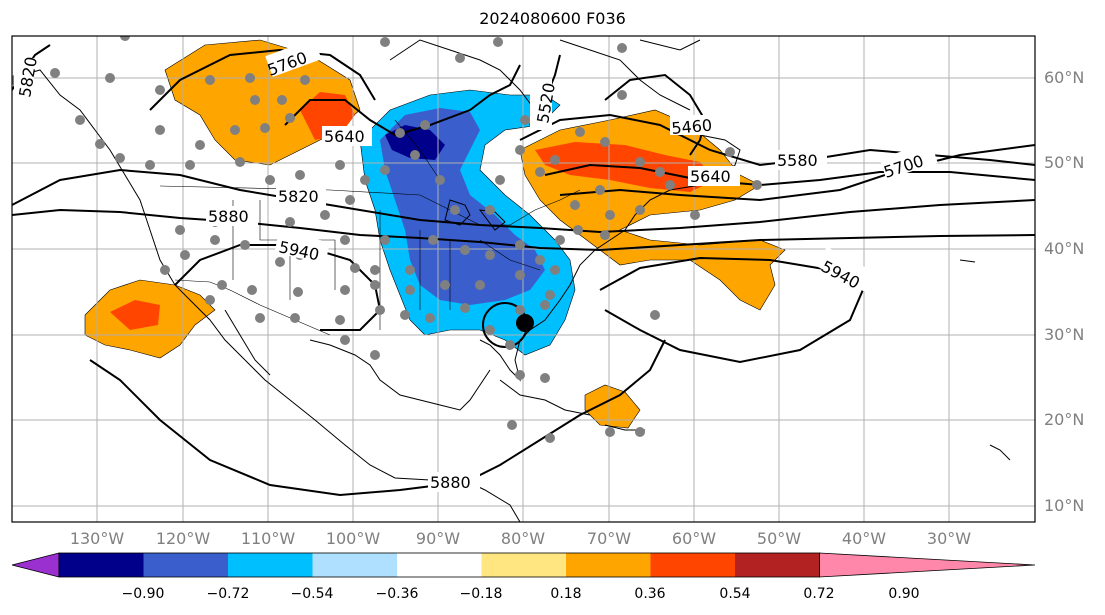 This screenshot has height=615, width=1105. Describe the element at coordinates (797, 160) in the screenshot. I see `contour-label: 5580` at that location.